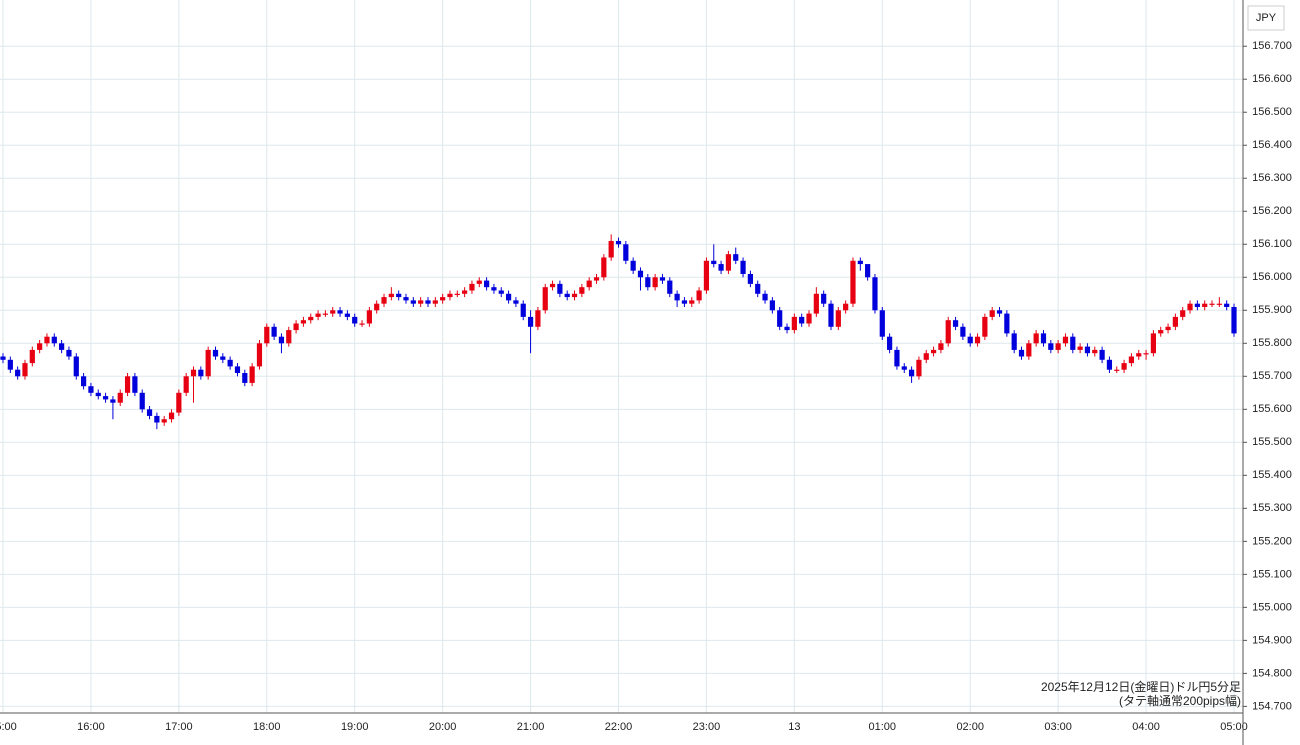 This screenshot has height=745, width=1300. What do you see at coordinates (970, 727) in the screenshot?
I see `x-tick-label: 02:00` at bounding box center [970, 727].